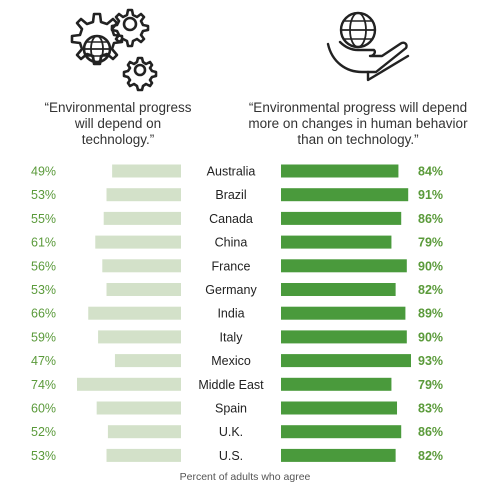 The image size is (490, 494). Describe the element at coordinates (43, 219) in the screenshot. I see `left-value-label-2: 55%` at that location.